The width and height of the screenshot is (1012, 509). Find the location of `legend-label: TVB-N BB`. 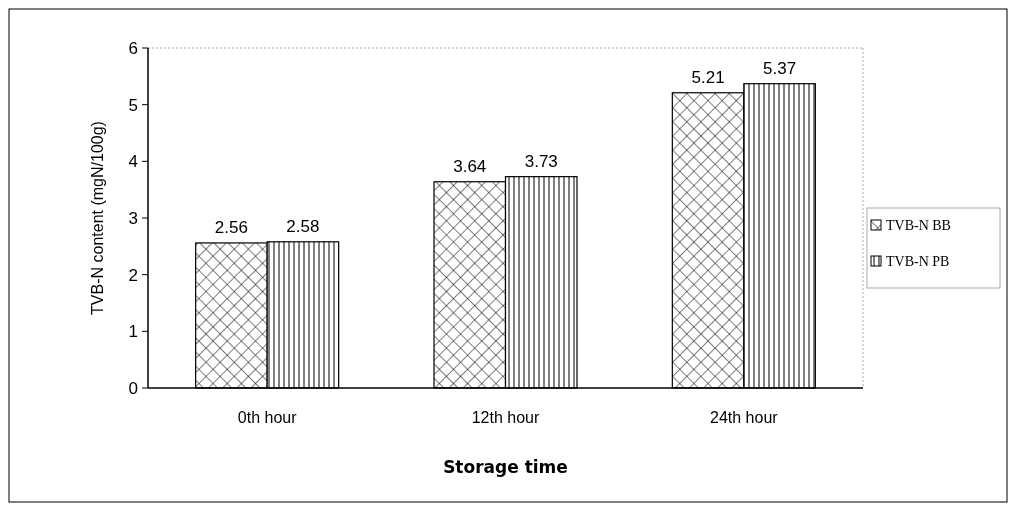

legend-label: TVB-N BB is located at coordinates (918, 225).